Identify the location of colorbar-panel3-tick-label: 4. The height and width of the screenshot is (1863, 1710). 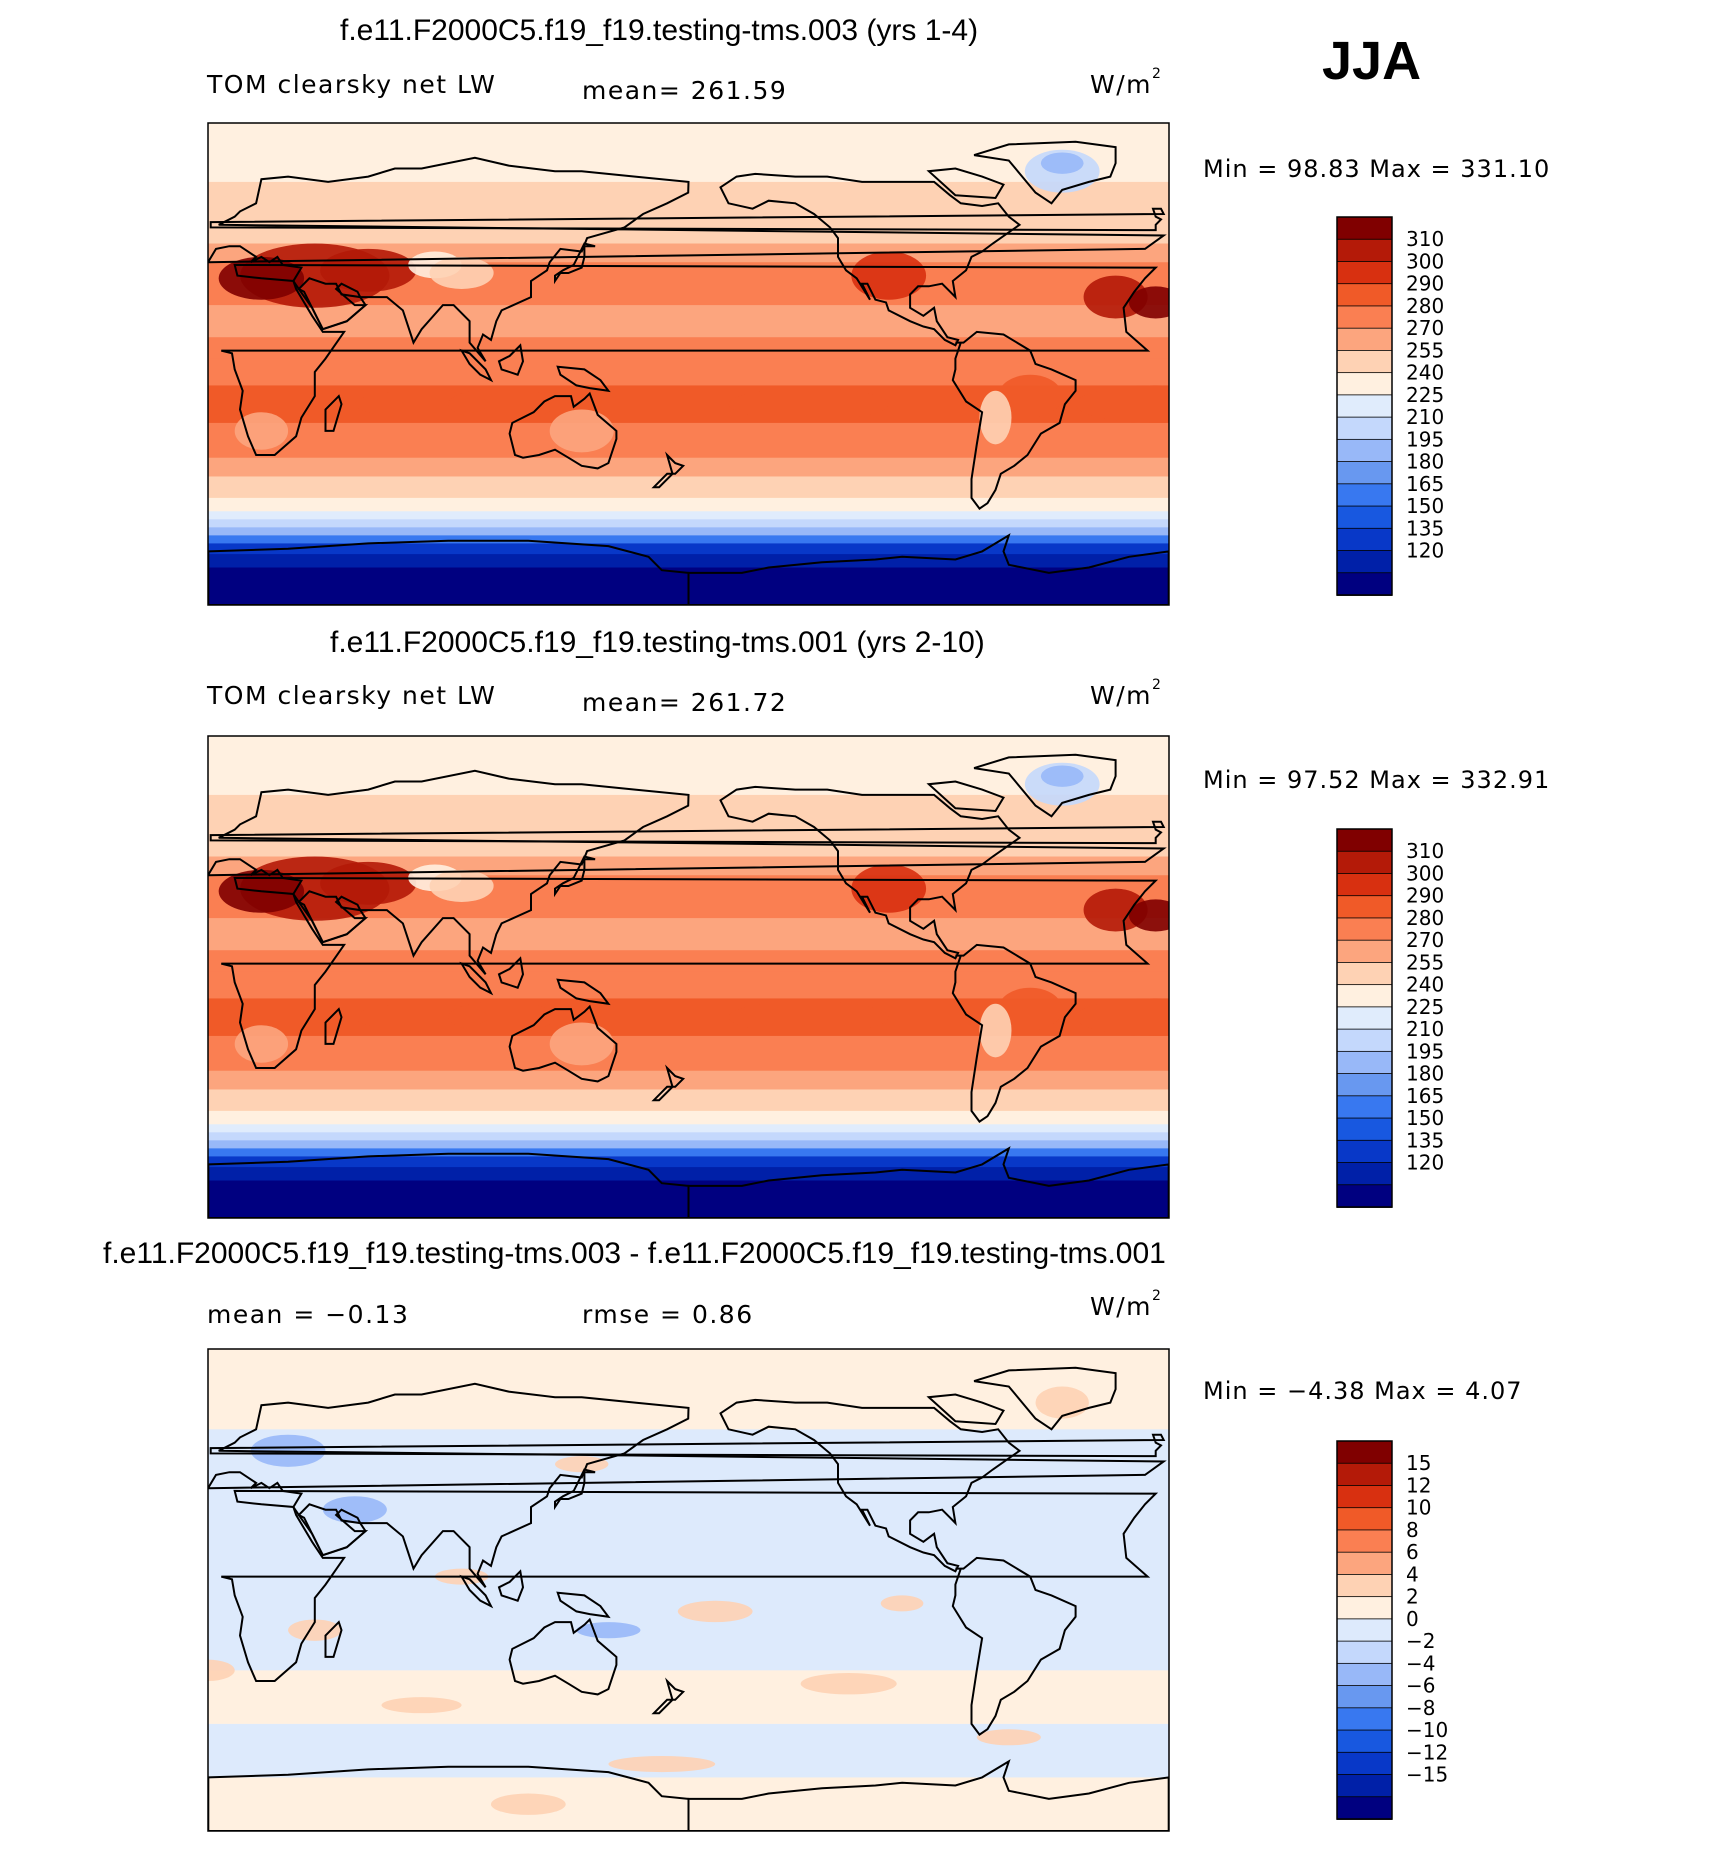
(1412, 1574).